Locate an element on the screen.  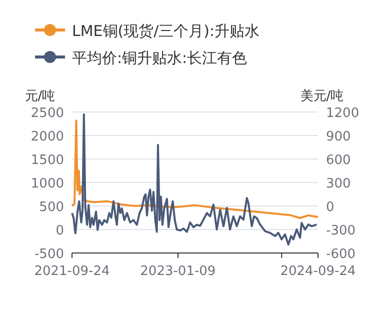
y-tick-label: 2500 is located at coordinates (47, 113).